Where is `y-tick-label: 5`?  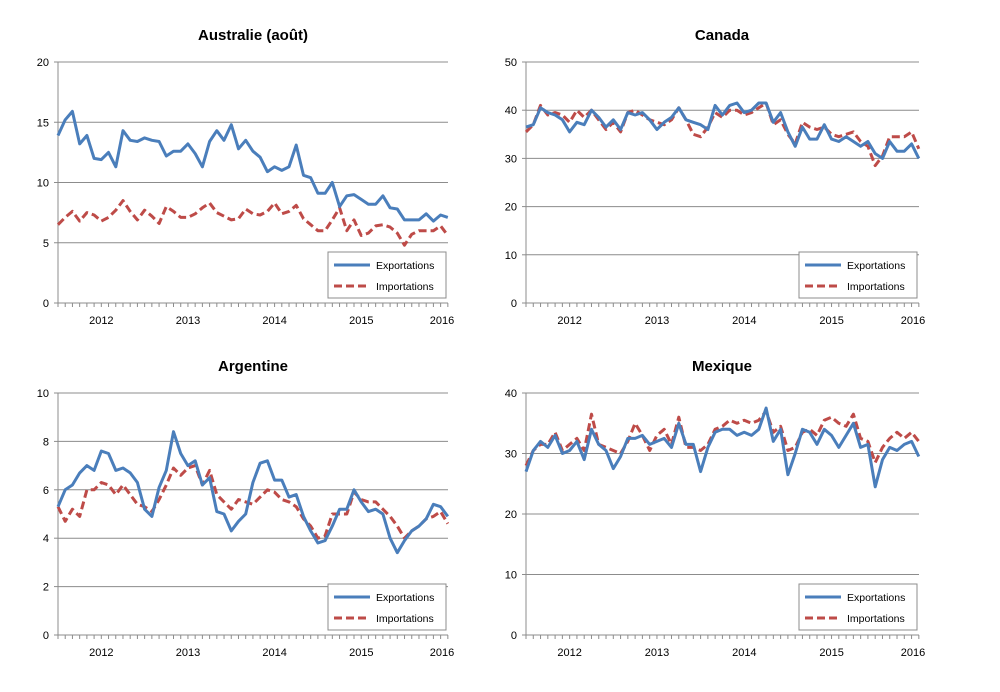
y-tick-label: 5 is located at coordinates (46, 244).